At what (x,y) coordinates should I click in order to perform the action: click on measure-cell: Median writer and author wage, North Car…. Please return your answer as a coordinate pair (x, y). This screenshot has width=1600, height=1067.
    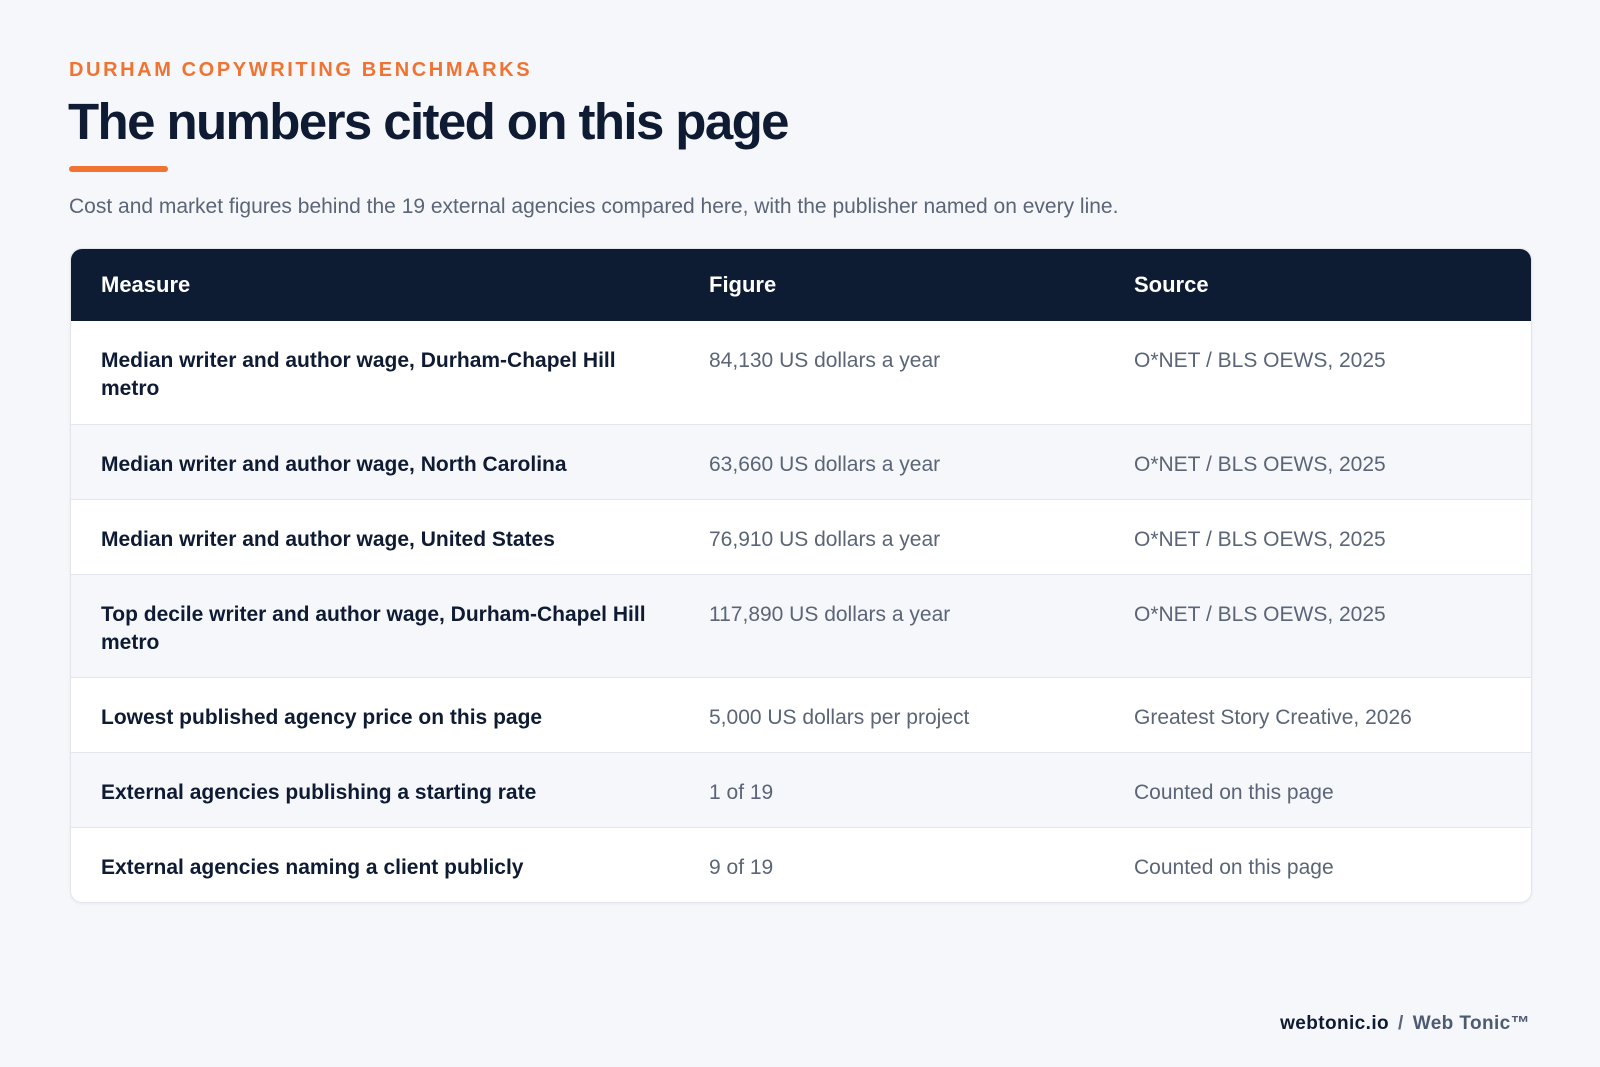
    Looking at the image, I should click on (375, 461).